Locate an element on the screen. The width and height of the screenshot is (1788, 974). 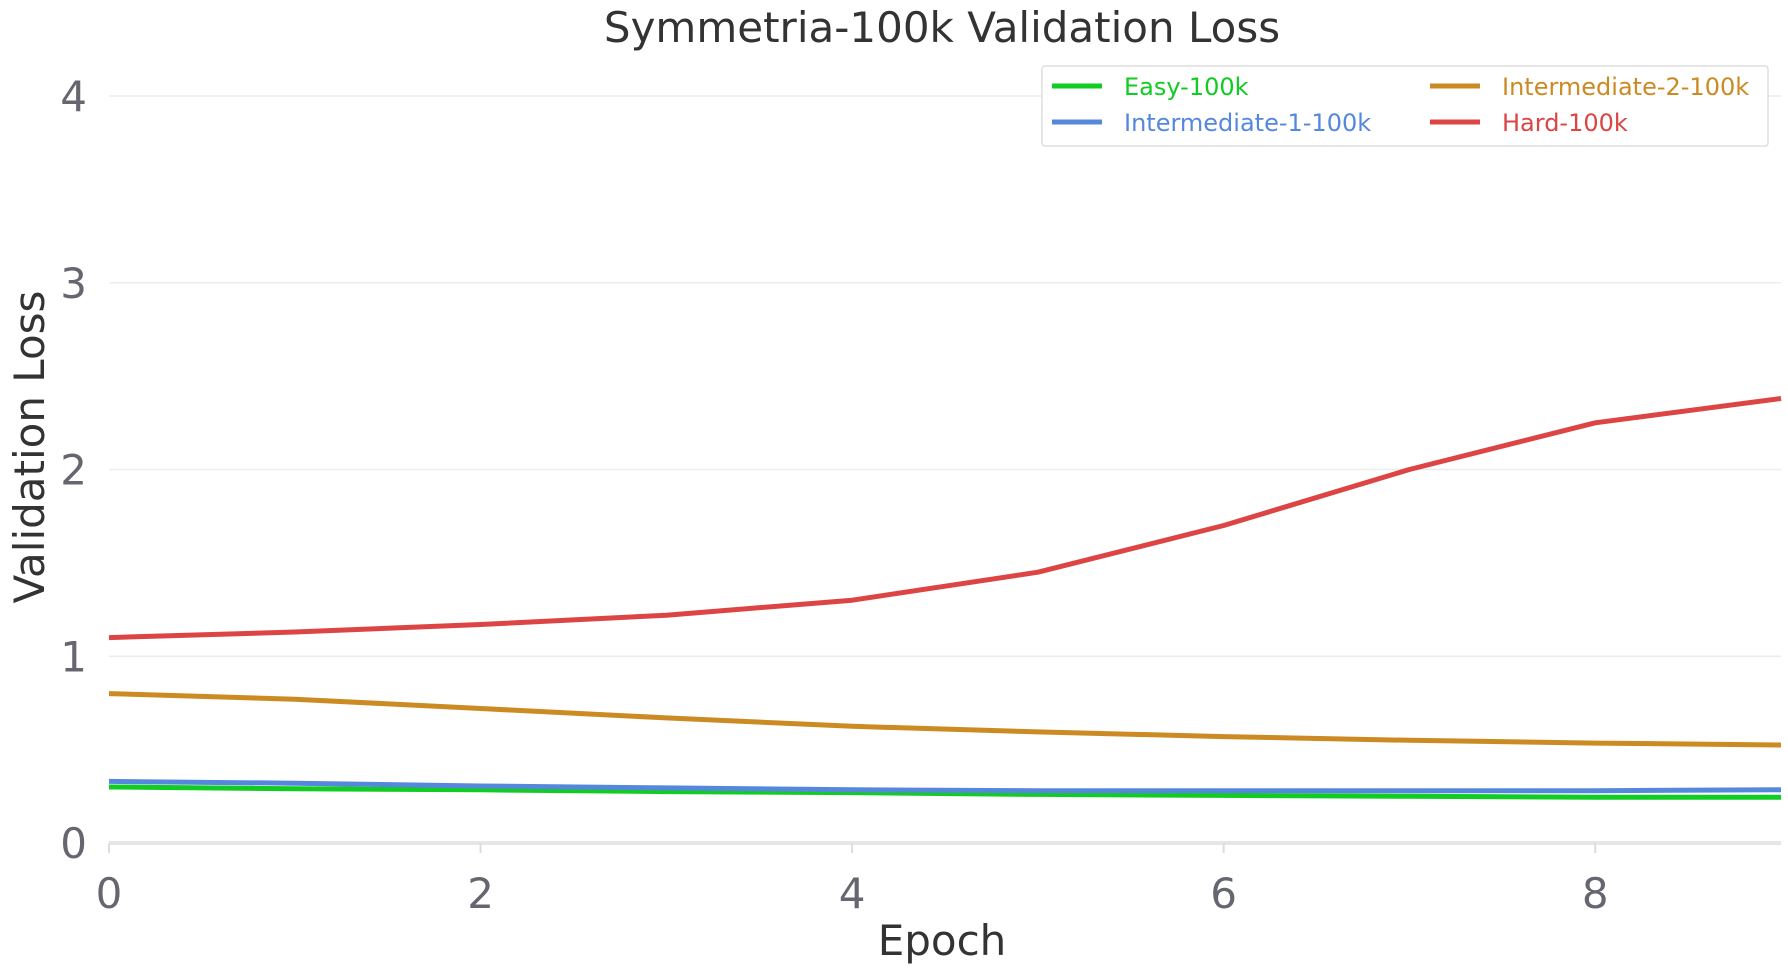
y-axis-label: Validation Loss is located at coordinates (29, 447).